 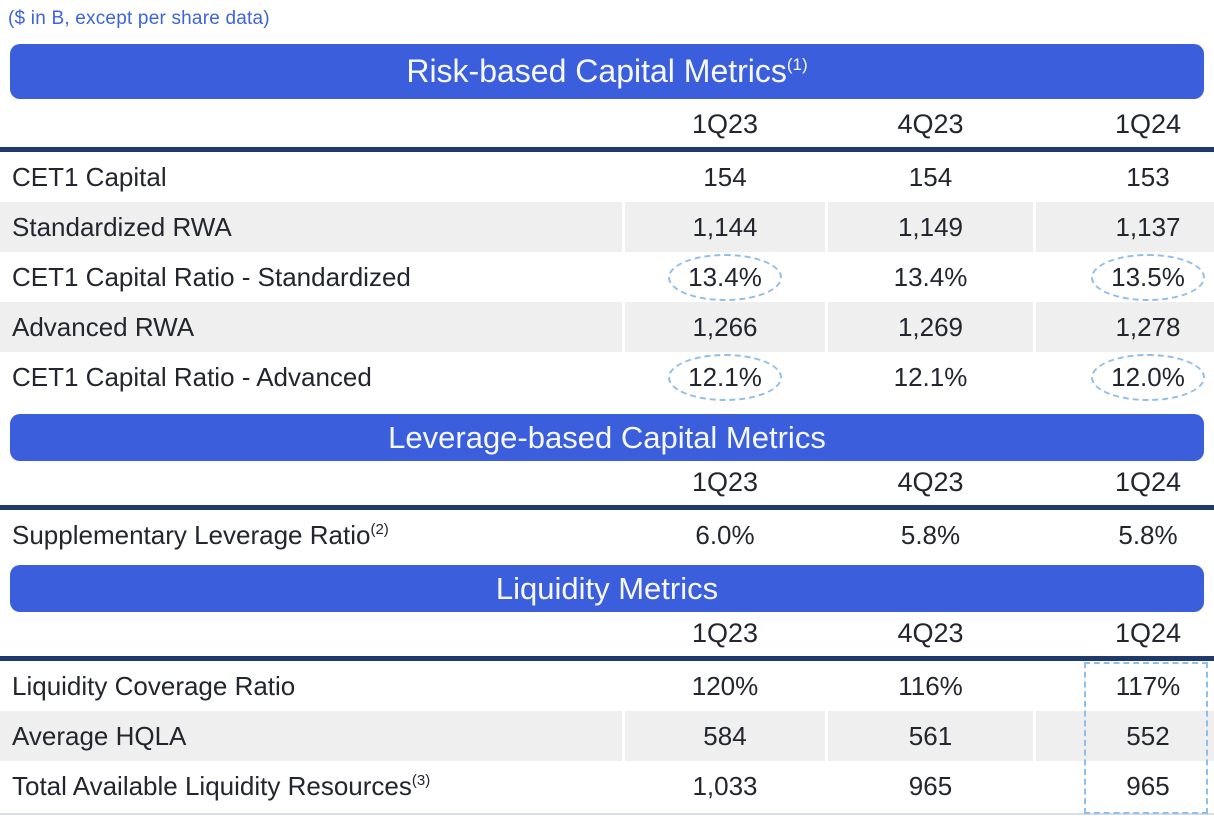 What do you see at coordinates (1148, 685) in the screenshot?
I see `metric-value: 117%` at bounding box center [1148, 685].